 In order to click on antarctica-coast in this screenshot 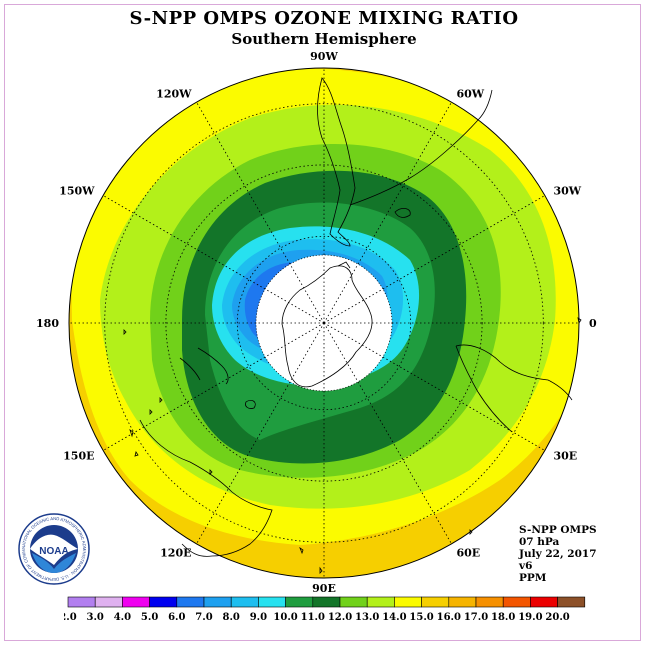, I will do `click(327, 326)`.